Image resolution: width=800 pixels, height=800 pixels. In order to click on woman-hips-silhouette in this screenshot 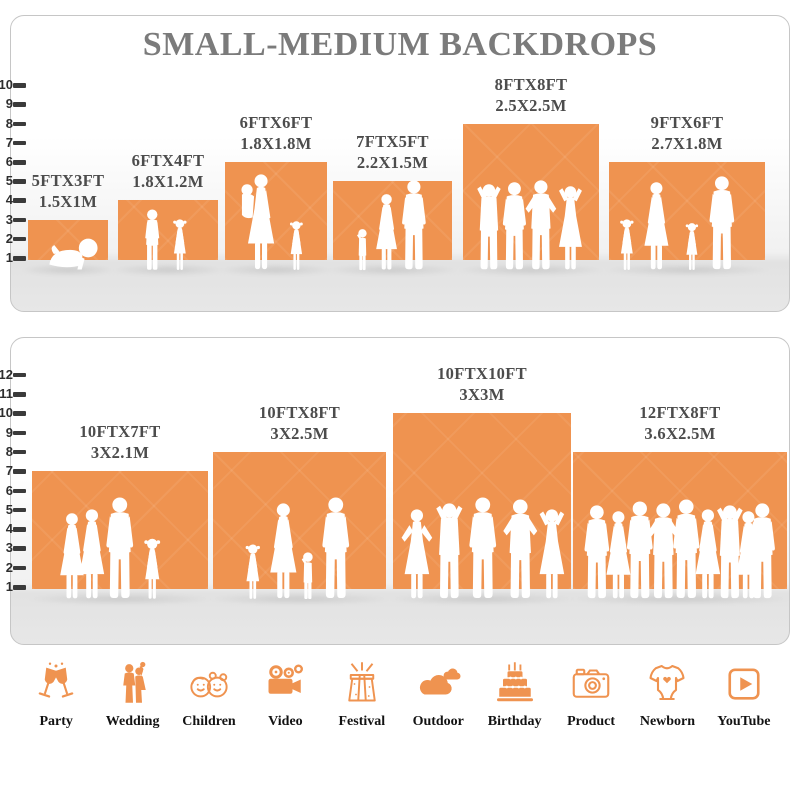, I will do `click(417, 554)`.